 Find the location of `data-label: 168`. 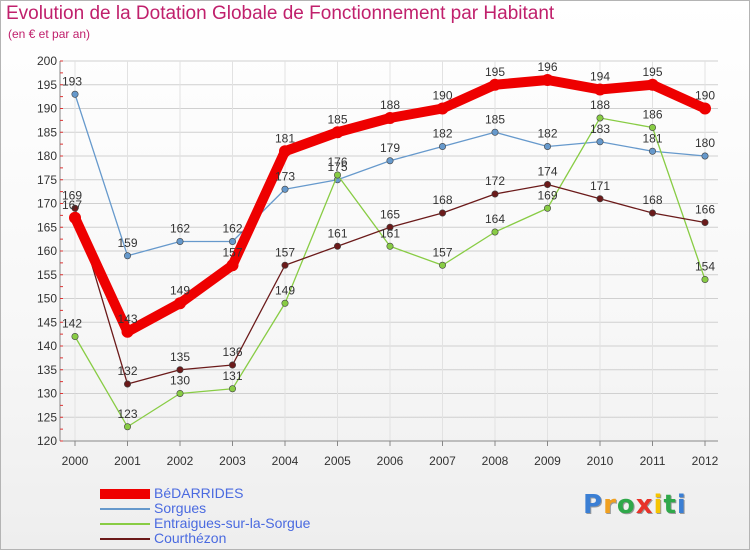

data-label: 168 is located at coordinates (442, 200).